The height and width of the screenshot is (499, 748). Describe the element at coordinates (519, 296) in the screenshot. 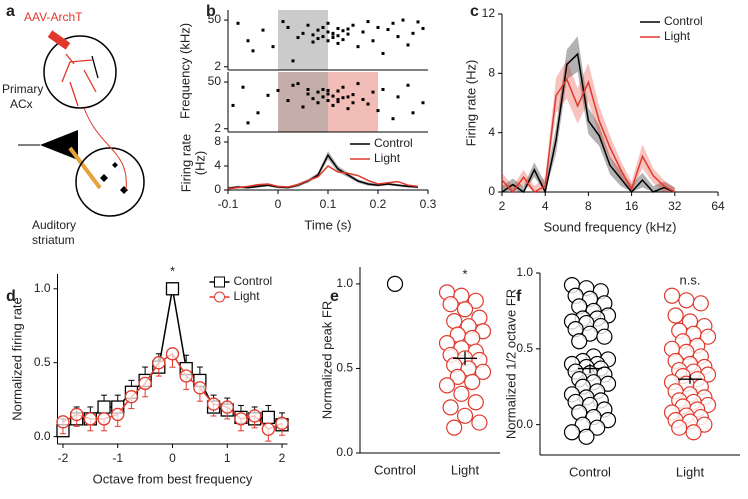

I see `panel-label: f` at that location.